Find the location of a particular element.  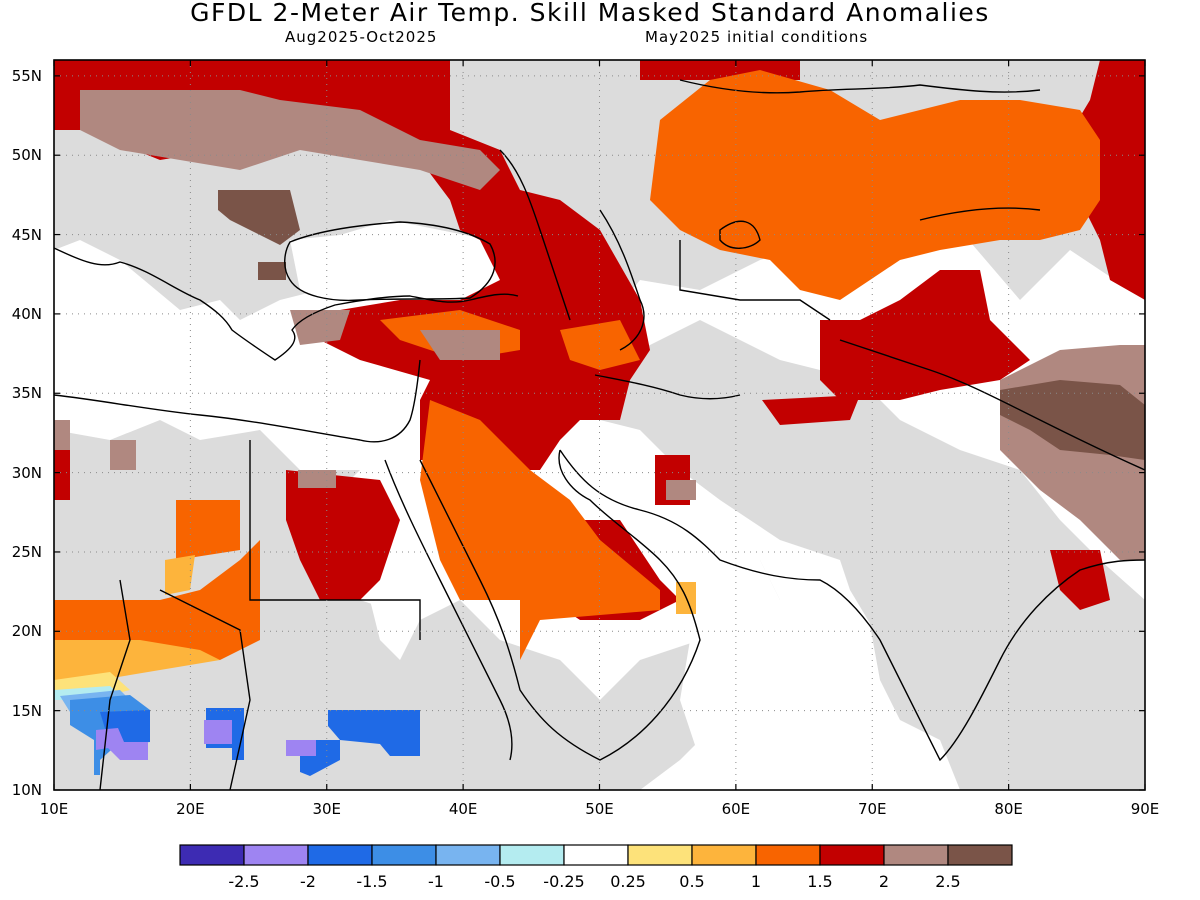

lon-label: 20E is located at coordinates (190, 809).